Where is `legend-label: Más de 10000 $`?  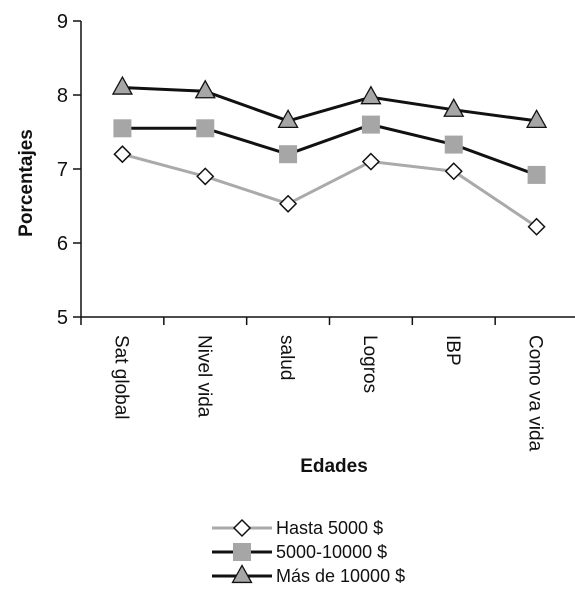
legend-label: Más de 10000 $ is located at coordinates (340, 576).